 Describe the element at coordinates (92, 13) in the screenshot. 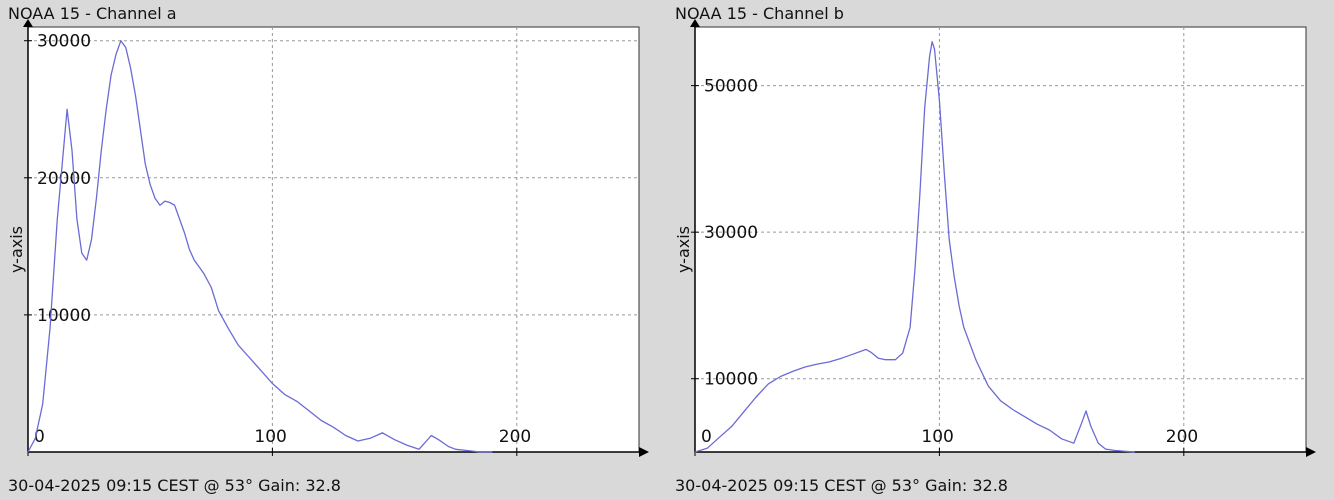

I see `chart-title: NOAA 15 - Channel a` at that location.